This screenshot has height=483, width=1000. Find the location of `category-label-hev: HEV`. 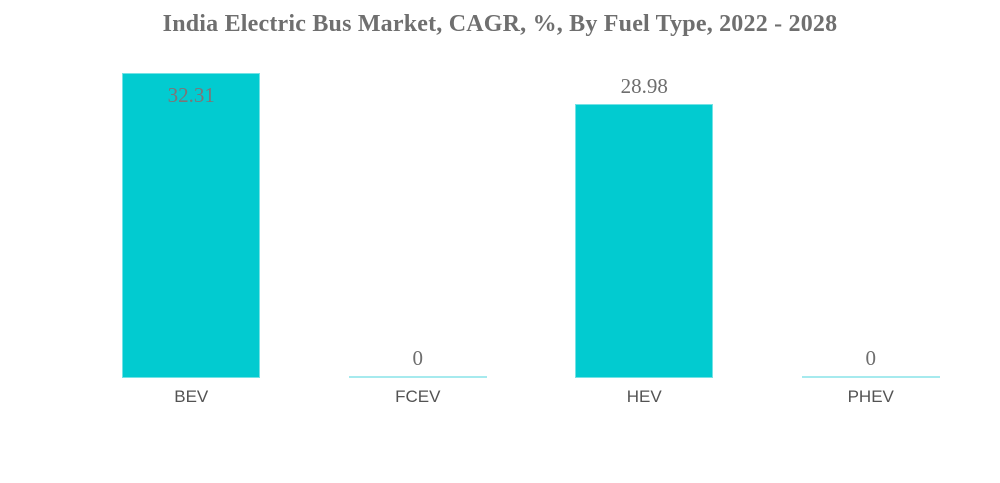

category-label-hev: HEV is located at coordinates (644, 396).